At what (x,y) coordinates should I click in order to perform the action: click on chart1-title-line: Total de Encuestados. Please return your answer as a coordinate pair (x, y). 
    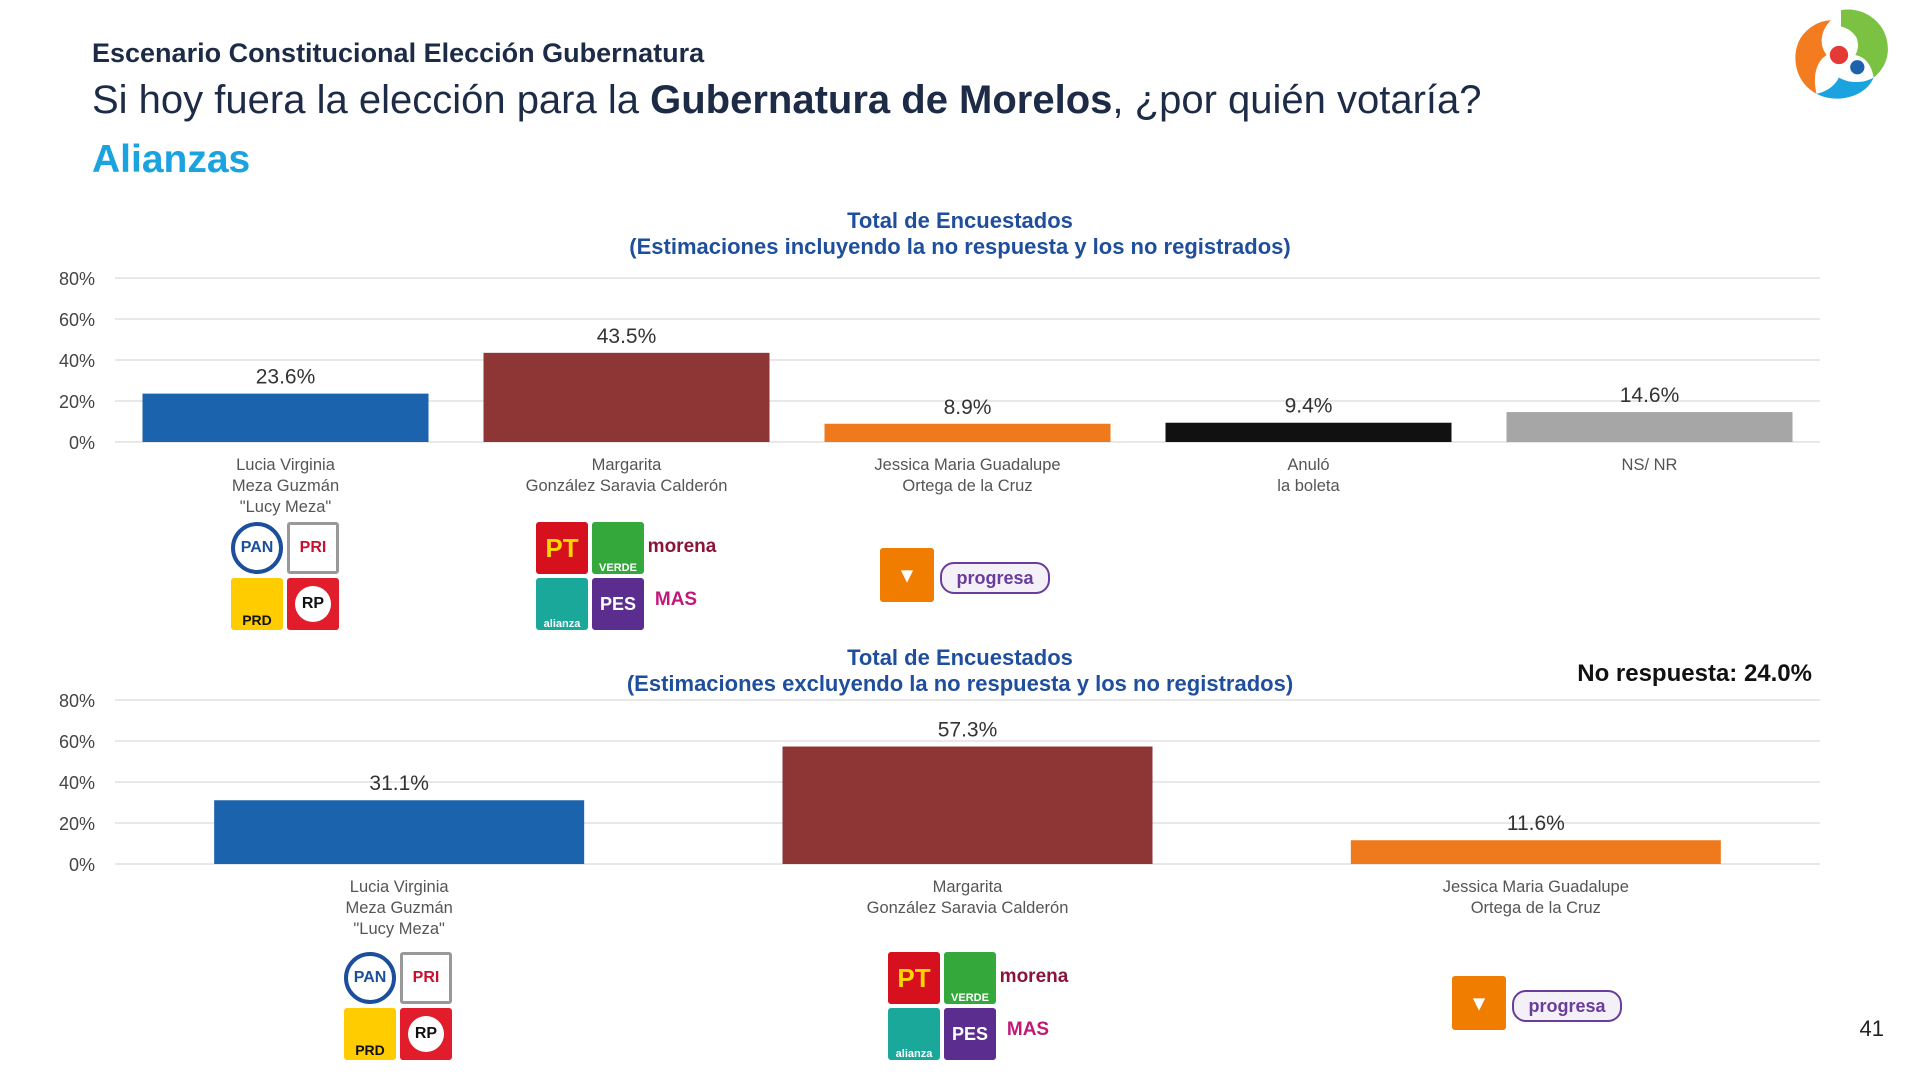
    Looking at the image, I should click on (960, 220).